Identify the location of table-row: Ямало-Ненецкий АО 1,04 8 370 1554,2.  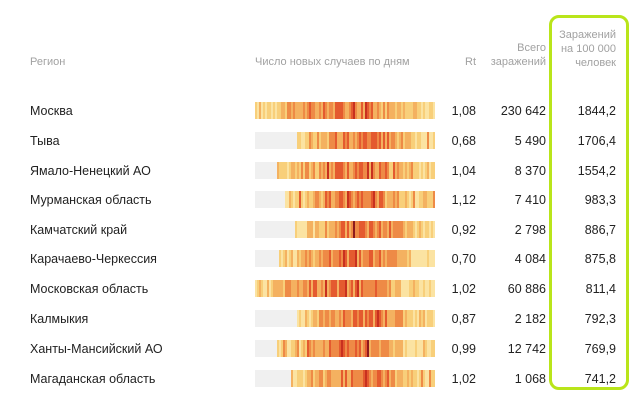
(320, 171).